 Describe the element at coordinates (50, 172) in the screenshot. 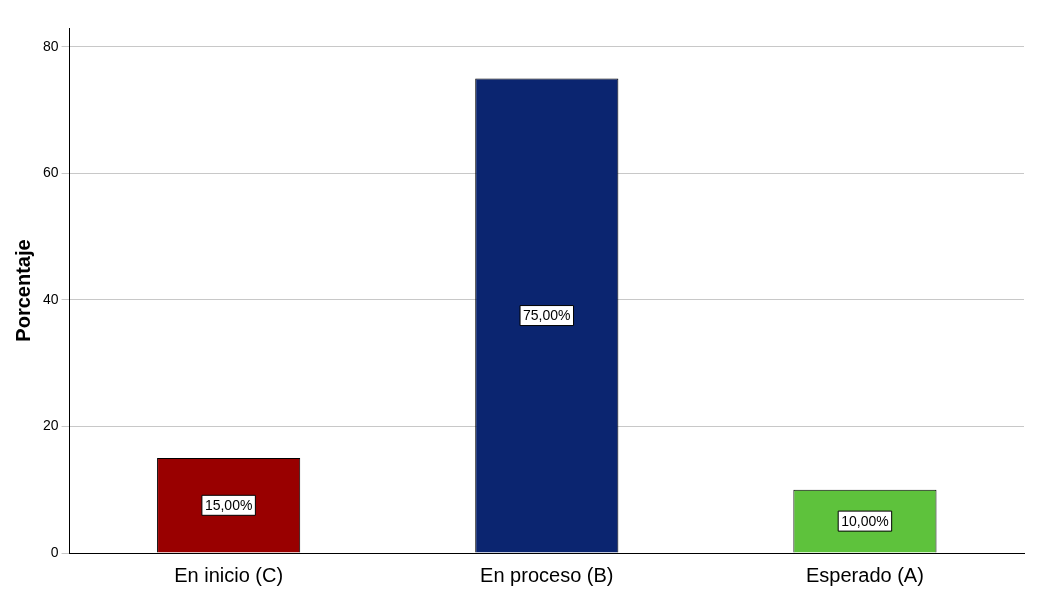

I see `y-tick-label: 60` at that location.